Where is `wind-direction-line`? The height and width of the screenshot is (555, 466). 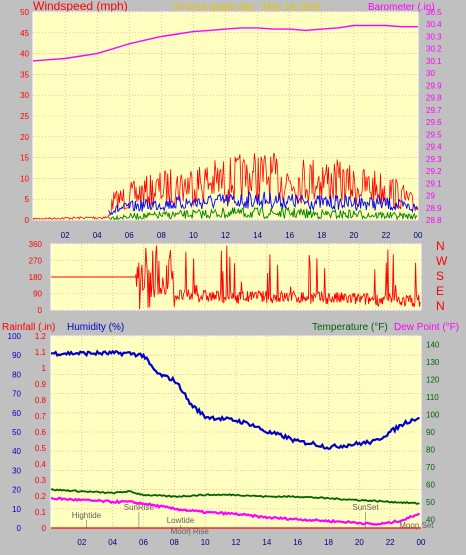 wind-direction-line is located at coordinates (236, 277).